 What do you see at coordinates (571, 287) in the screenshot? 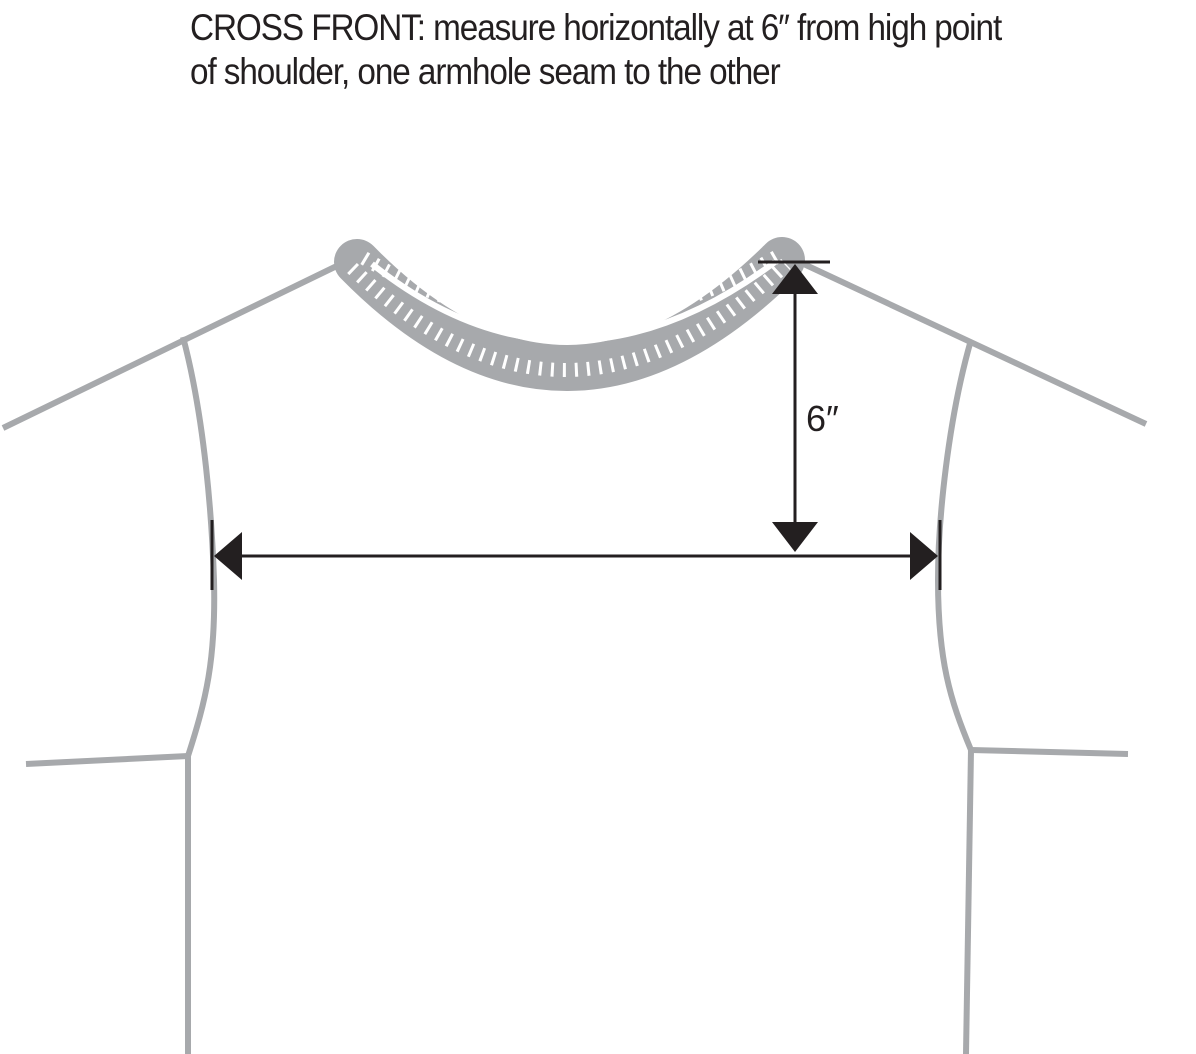
I see `collar-ribbing-upper` at bounding box center [571, 287].